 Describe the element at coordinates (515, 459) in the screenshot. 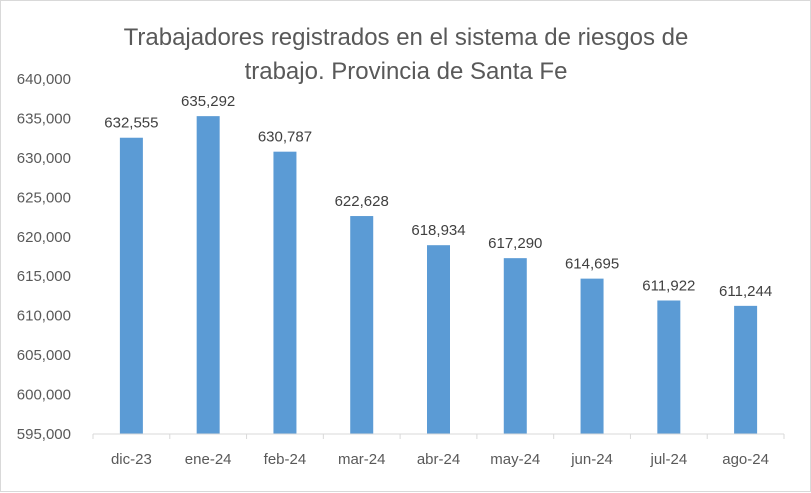

I see `x-tick-label: may-24` at that location.